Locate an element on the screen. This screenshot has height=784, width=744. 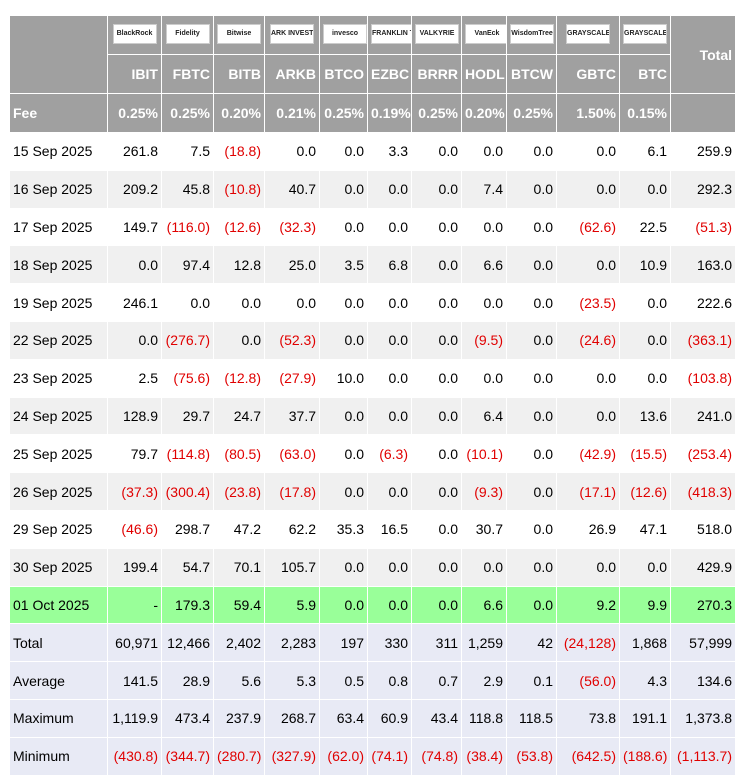
fund-logo: GRAYSCALE is located at coordinates (645, 33).